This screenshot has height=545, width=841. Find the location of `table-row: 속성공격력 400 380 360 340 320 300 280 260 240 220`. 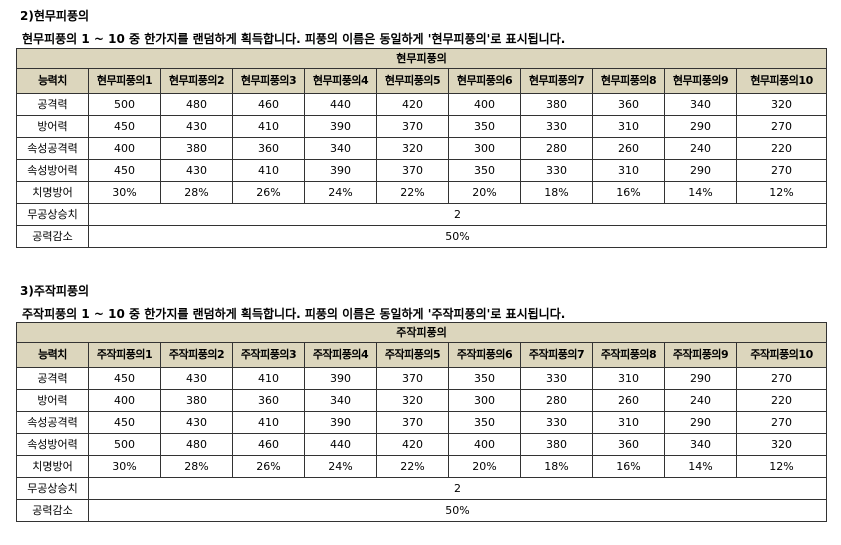

table-row: 속성공격력 400 380 360 340 320 300 280 260 240 220 is located at coordinates (422, 148).